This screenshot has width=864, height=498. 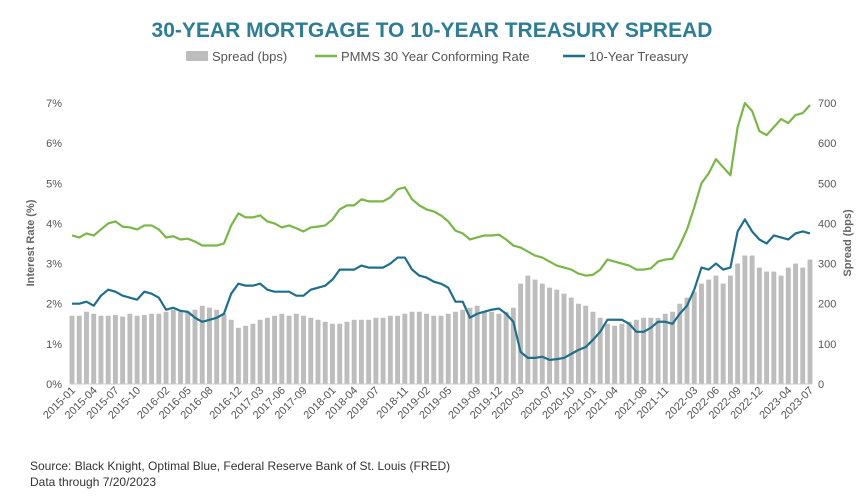 I want to click on y-left-tick-label: 1%, so click(x=54, y=345).